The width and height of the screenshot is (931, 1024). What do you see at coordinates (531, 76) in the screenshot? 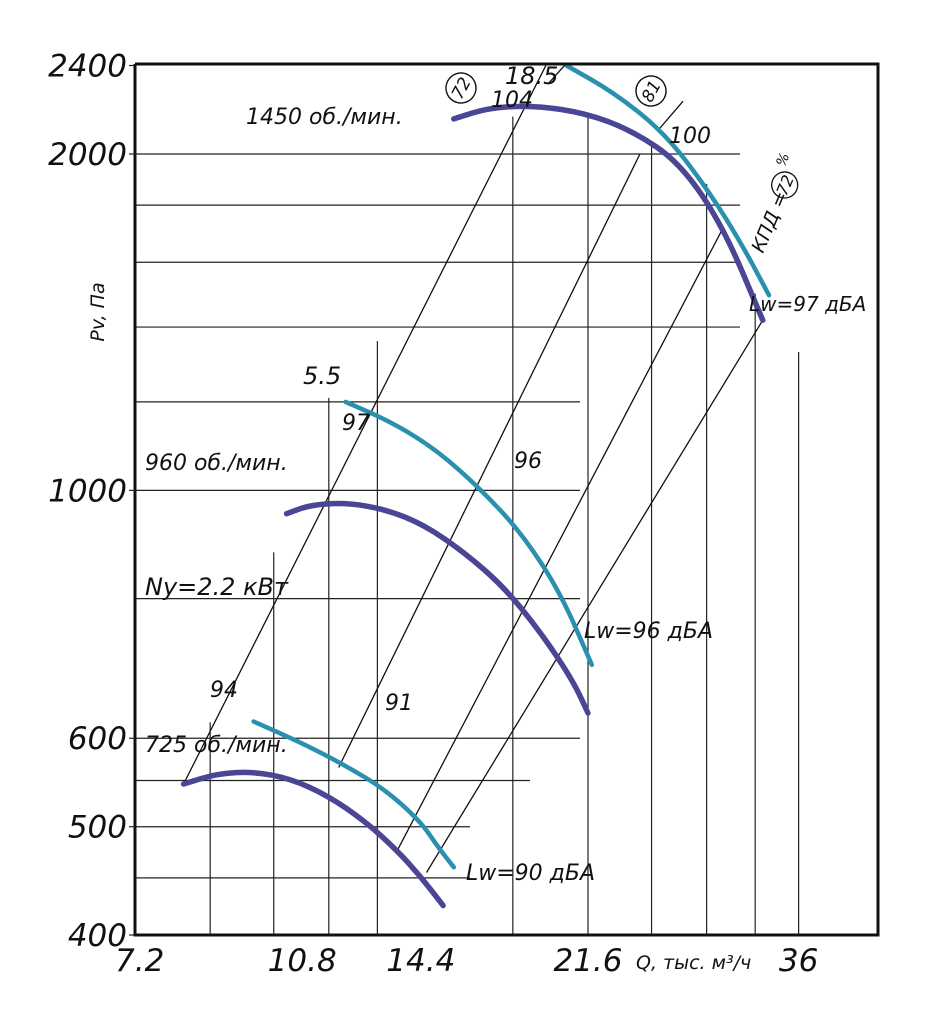
I see `power-label-1450: 18.5` at bounding box center [531, 76].